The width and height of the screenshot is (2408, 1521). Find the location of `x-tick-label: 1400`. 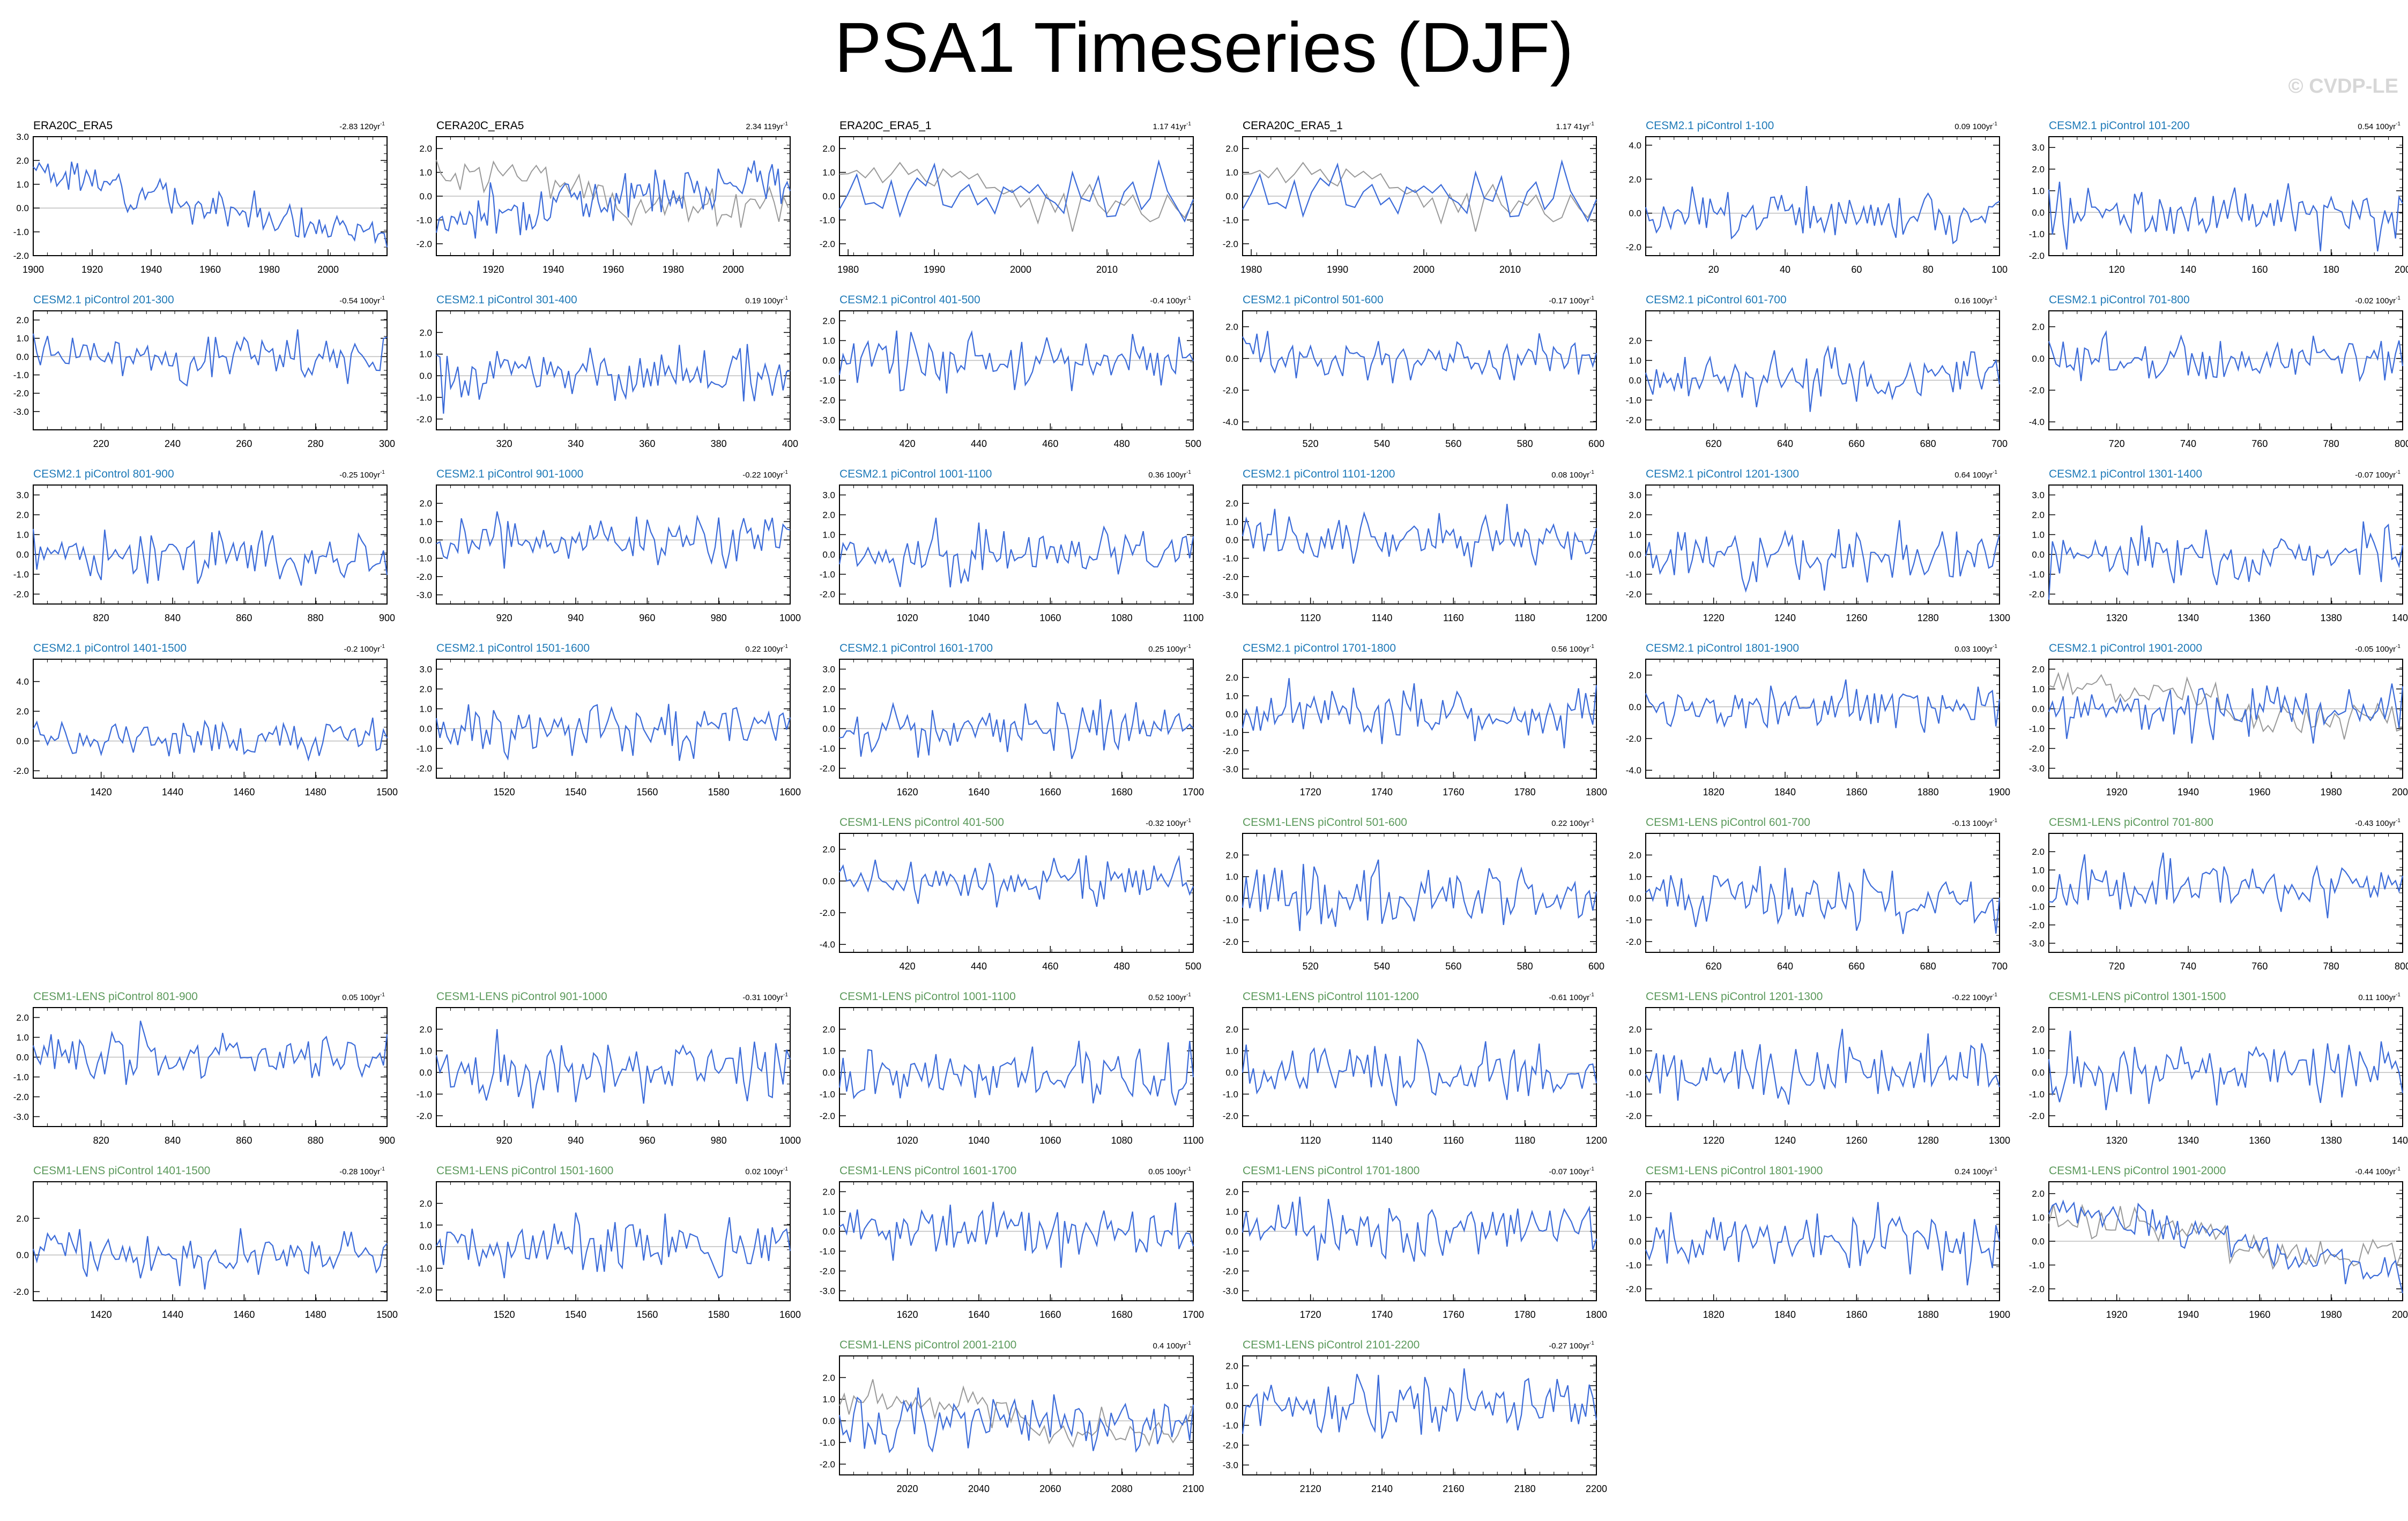

x-tick-label: 1400 is located at coordinates (2400, 618).